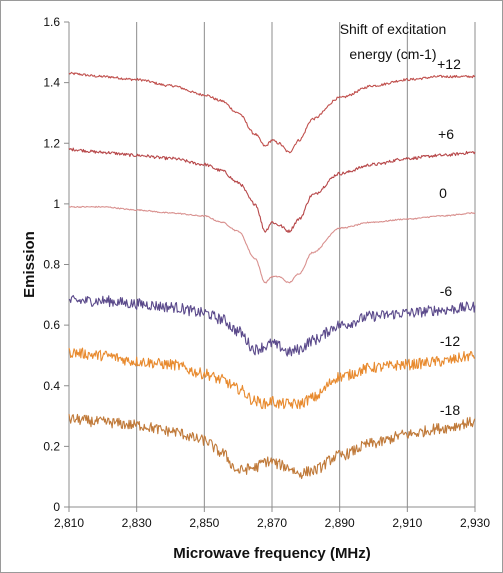 This screenshot has width=503, height=573. I want to click on y-tick-label: 0.6, so click(51, 325).